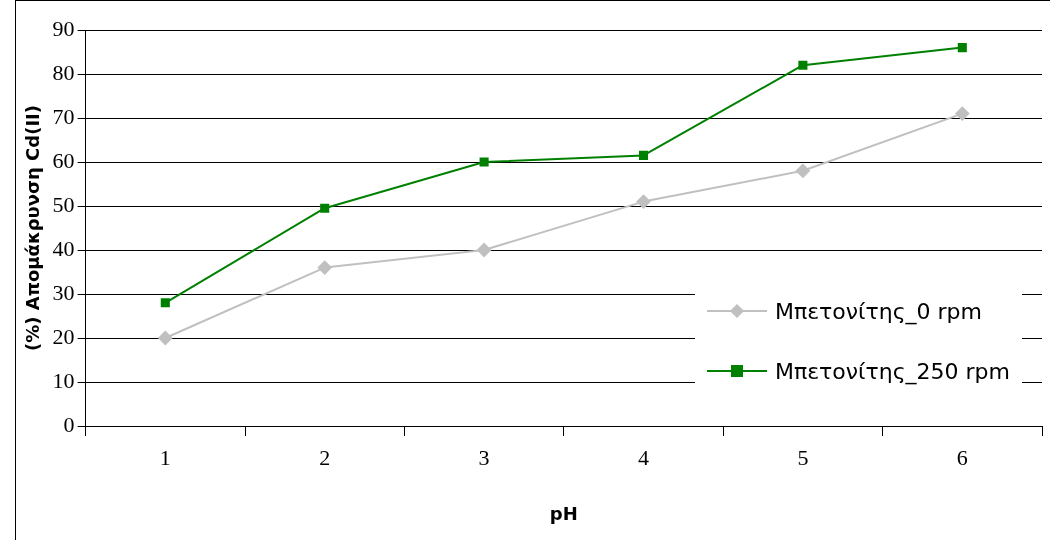  I want to click on y-tick-label: 40, so click(63, 248).